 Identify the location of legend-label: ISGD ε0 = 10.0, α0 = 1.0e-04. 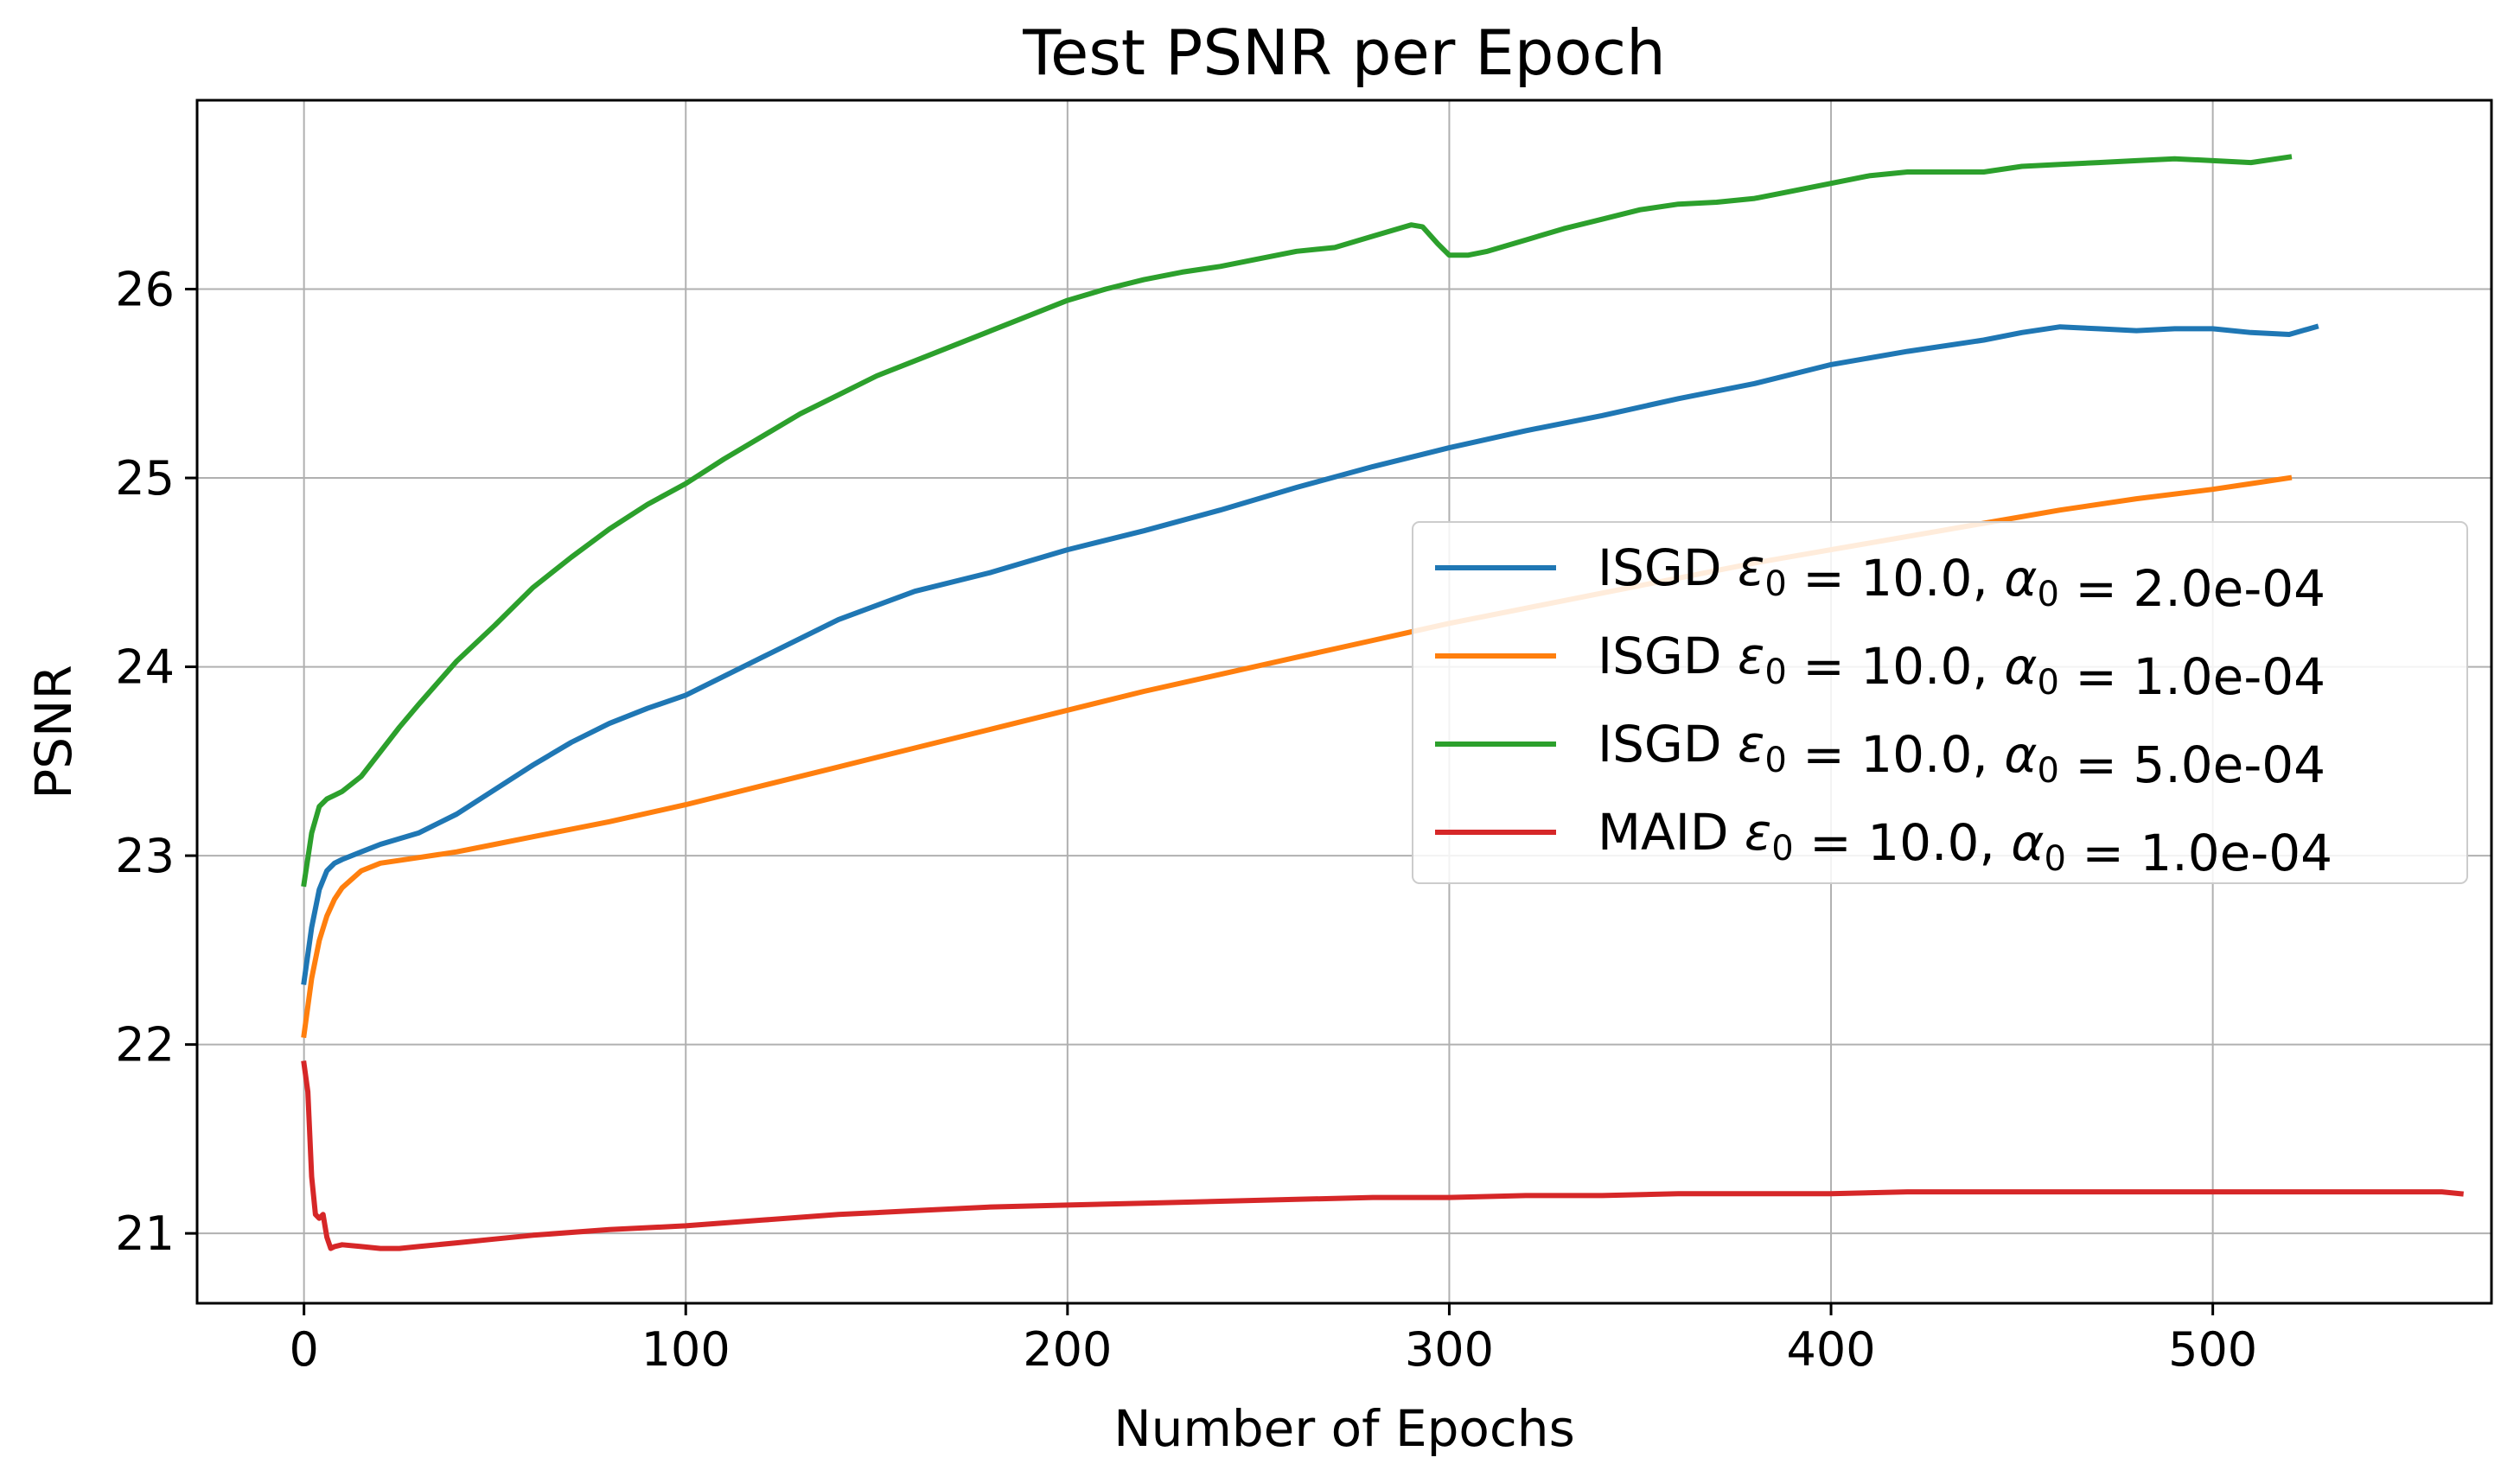
(1961, 666).